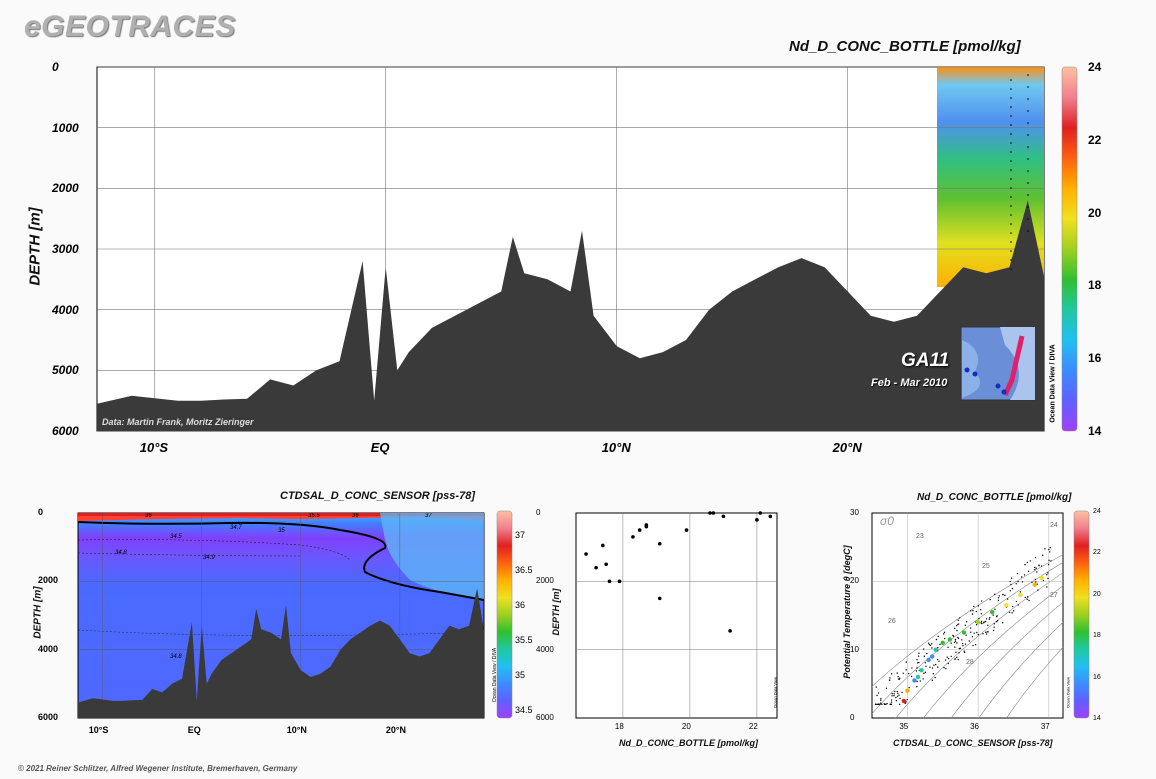 The height and width of the screenshot is (779, 1156). Describe the element at coordinates (194, 730) in the screenshot. I see `sal-xtick: EQ` at that location.